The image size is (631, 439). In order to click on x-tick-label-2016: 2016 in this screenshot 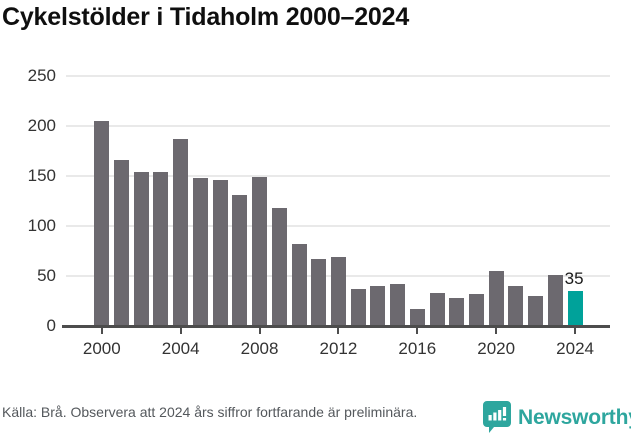, I will do `click(417, 348)`.